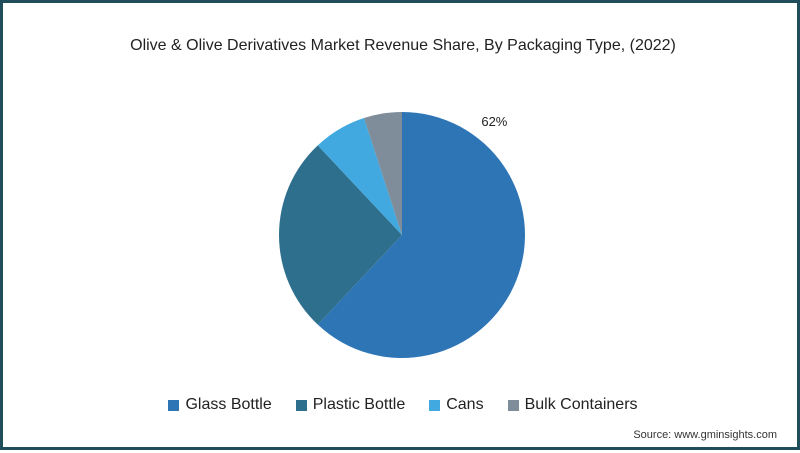 The width and height of the screenshot is (800, 453). What do you see at coordinates (581, 404) in the screenshot?
I see `legend-label: Bulk Containers` at bounding box center [581, 404].